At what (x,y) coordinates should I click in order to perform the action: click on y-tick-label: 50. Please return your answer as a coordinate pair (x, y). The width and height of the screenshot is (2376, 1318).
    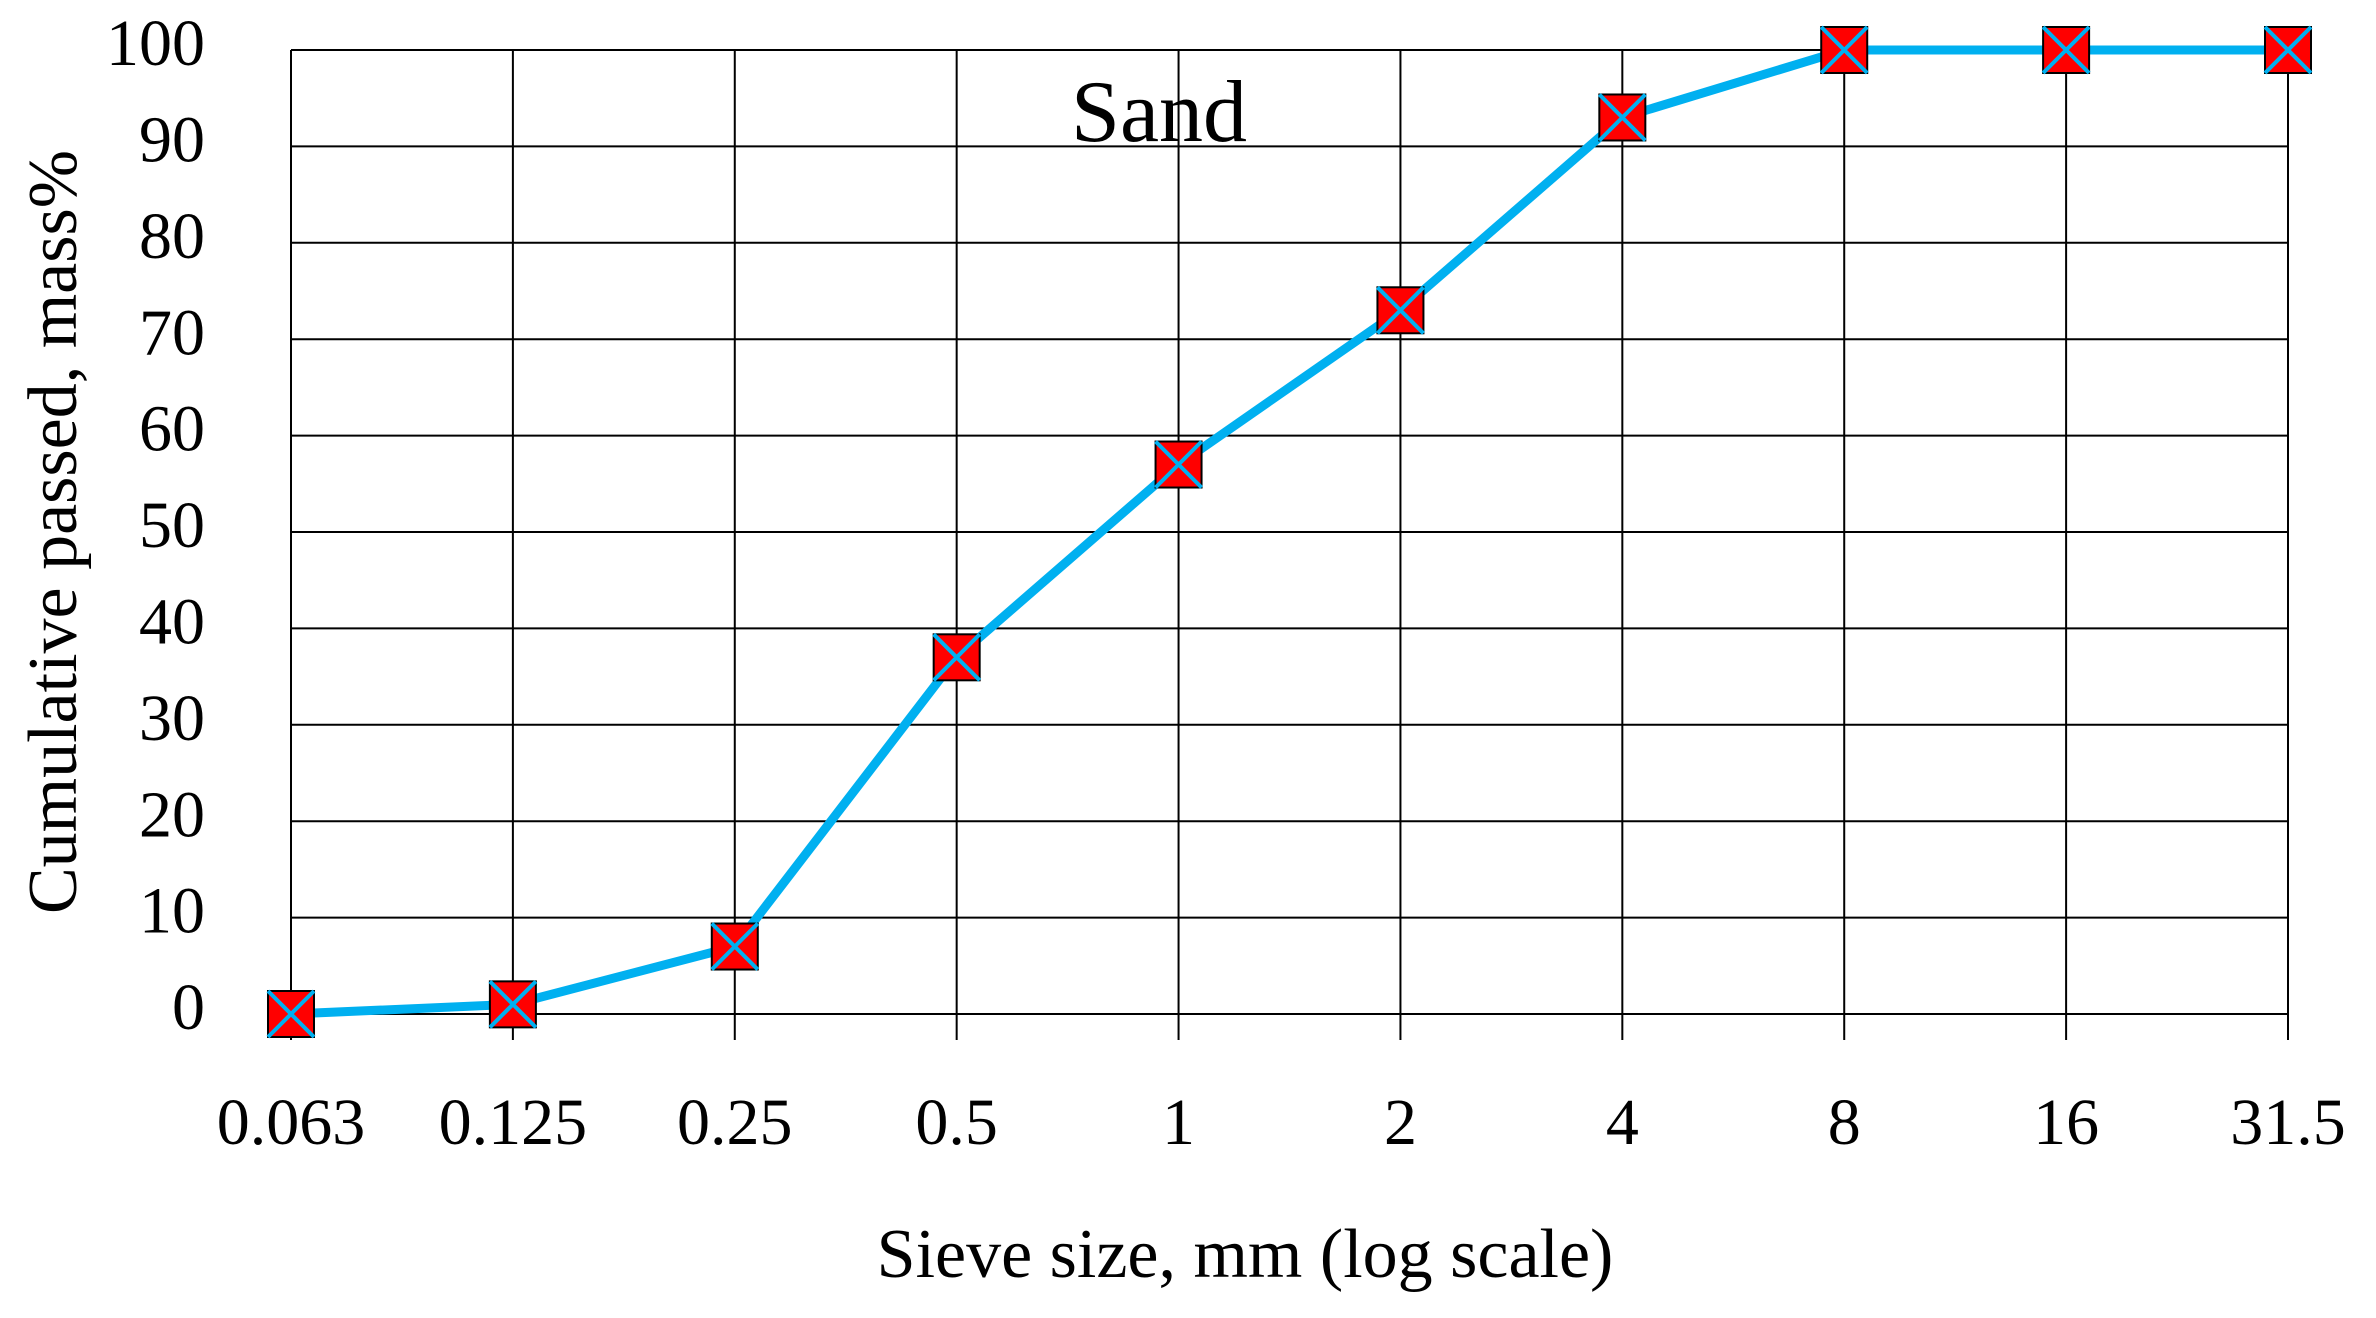
    Looking at the image, I should click on (172, 525).